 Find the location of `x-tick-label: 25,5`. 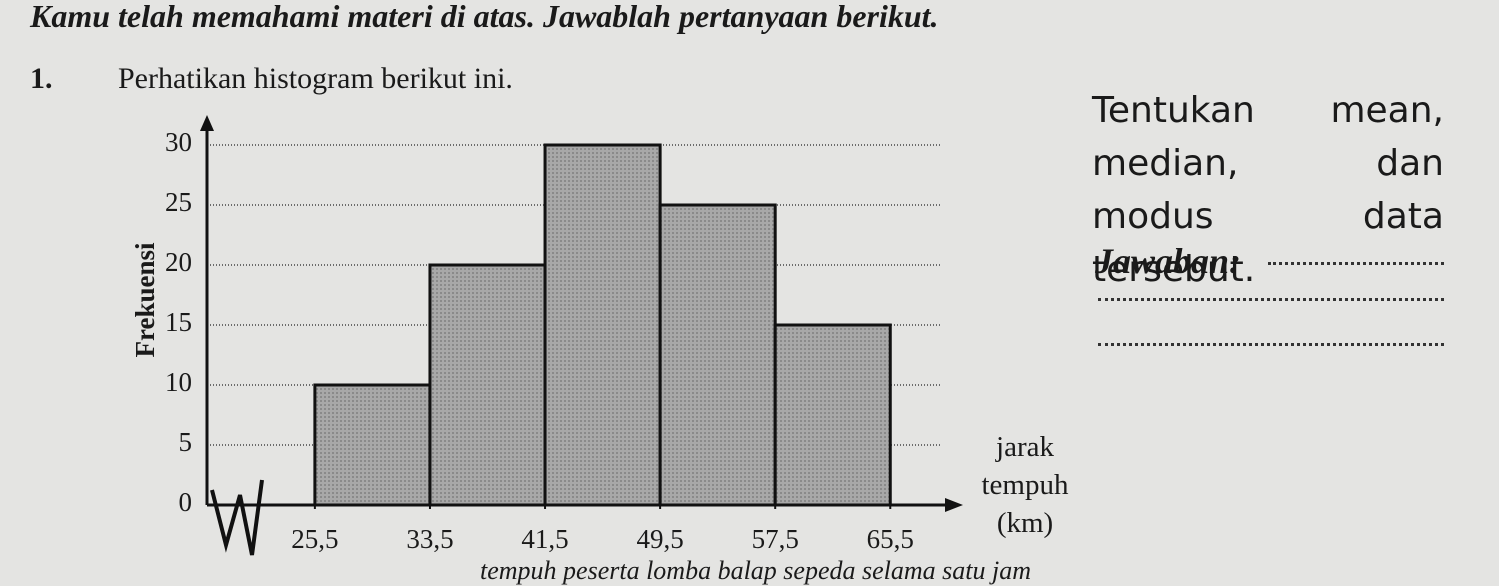

x-tick-label: 25,5 is located at coordinates (314, 539).